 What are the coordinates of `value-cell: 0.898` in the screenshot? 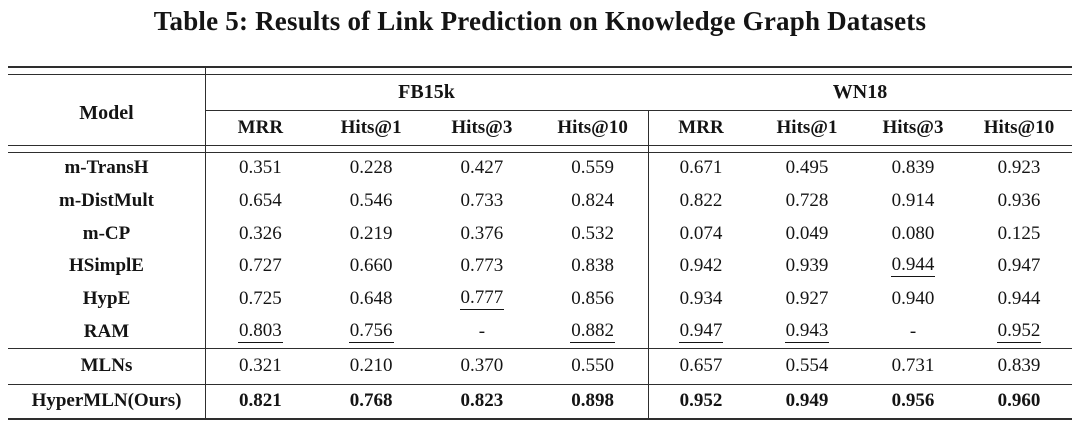 It's located at (592, 400).